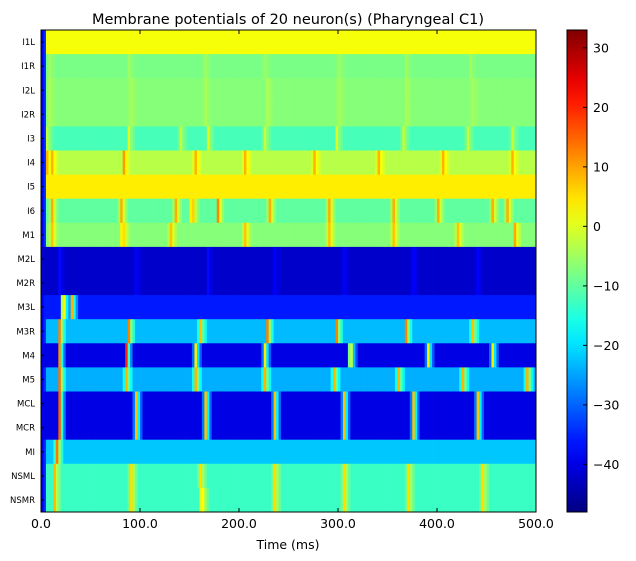  Describe the element at coordinates (606, 345) in the screenshot. I see `colorbar-tick-label: −20` at that location.